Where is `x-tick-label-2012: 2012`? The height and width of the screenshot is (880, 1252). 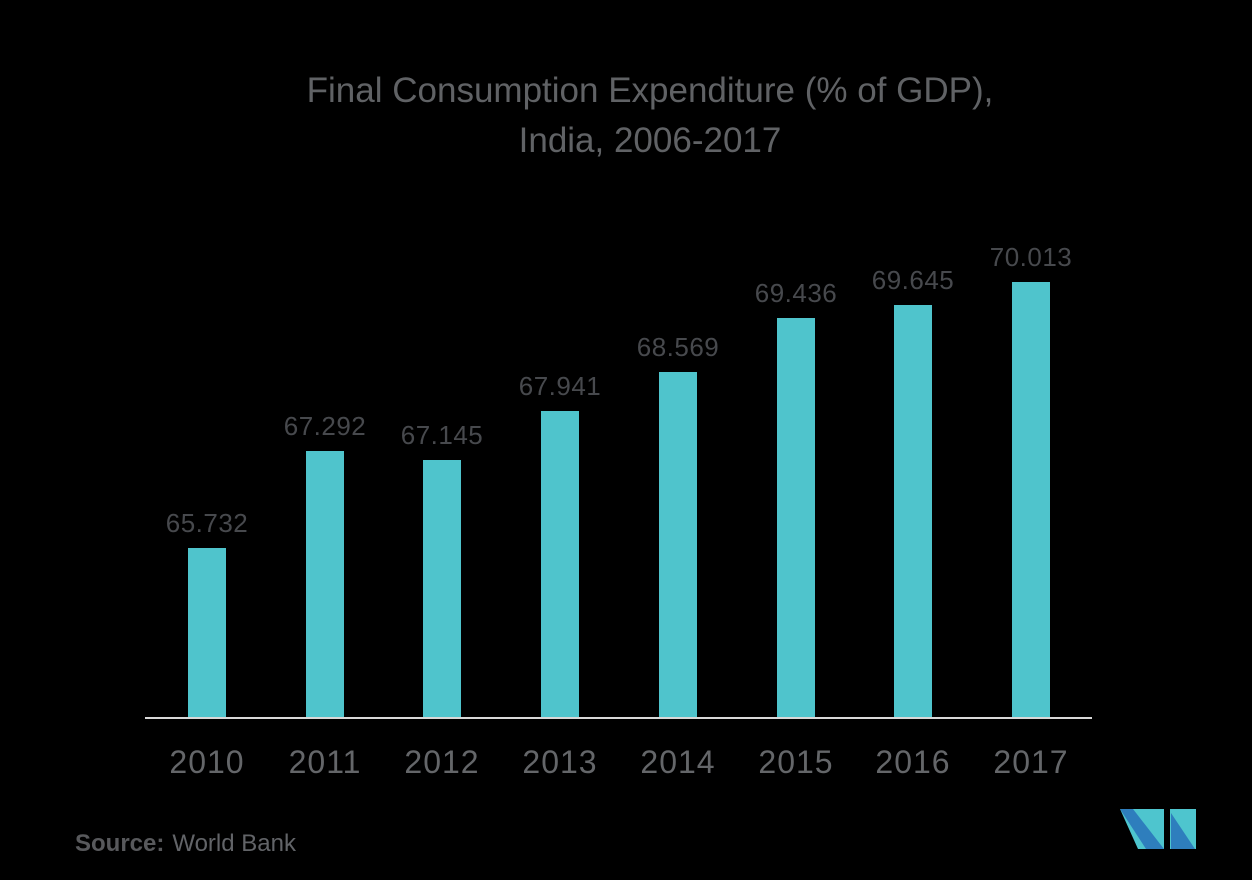 x-tick-label-2012: 2012 is located at coordinates (442, 762).